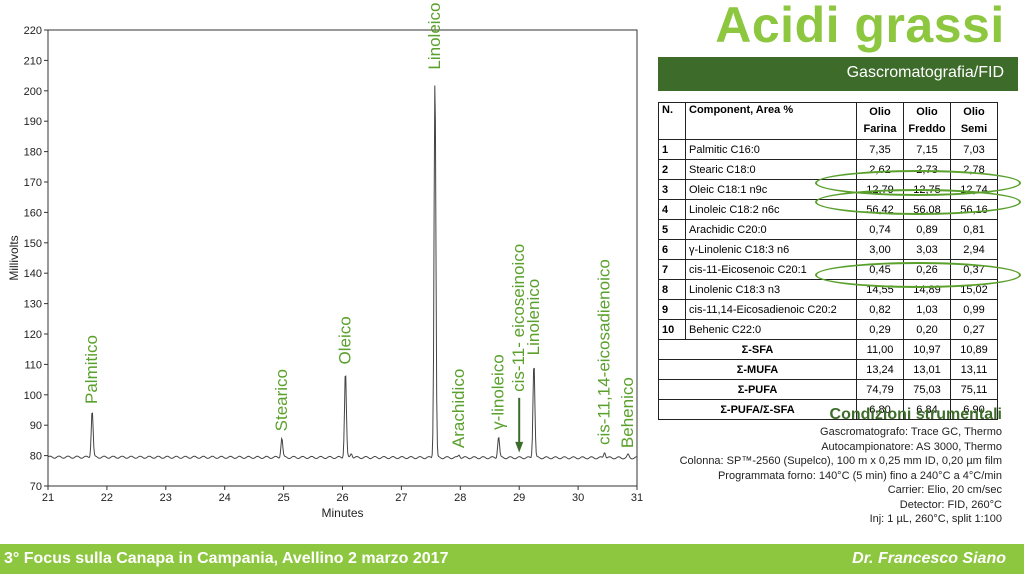  I want to click on y-tick-label: 120, so click(33, 335).